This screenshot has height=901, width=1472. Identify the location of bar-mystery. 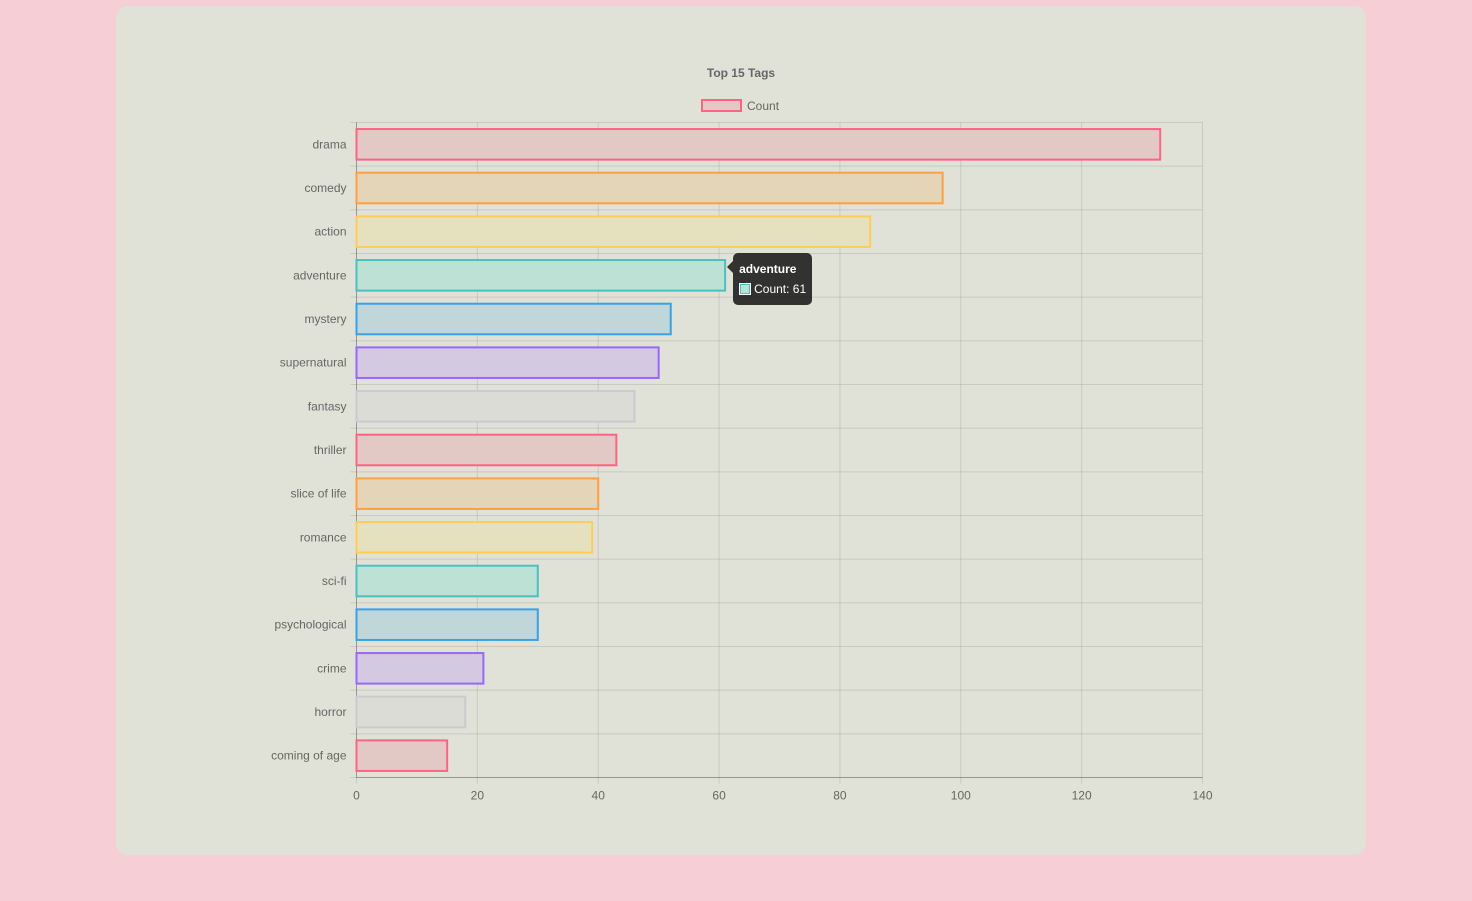
(513, 319).